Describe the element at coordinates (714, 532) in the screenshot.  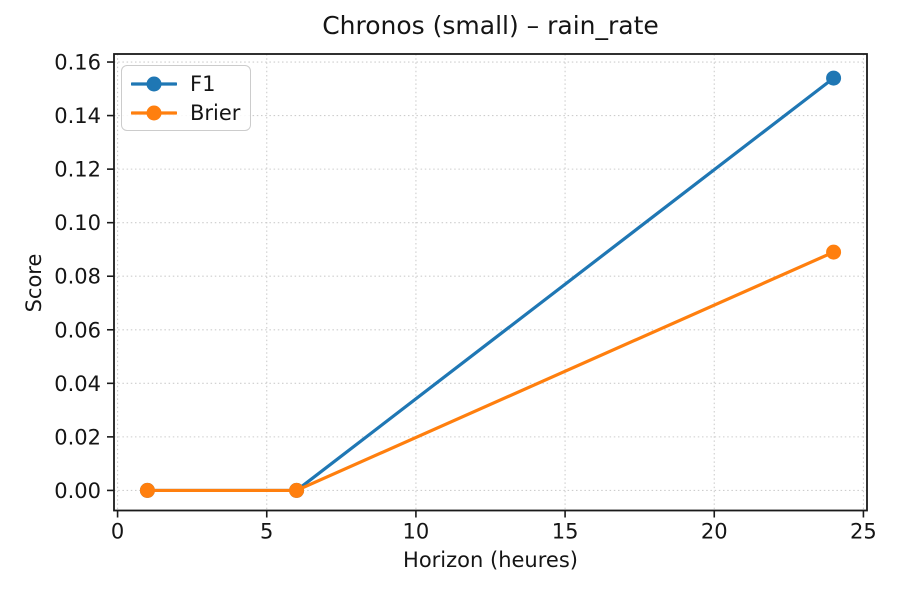
I see `x-tick-label: 20` at that location.